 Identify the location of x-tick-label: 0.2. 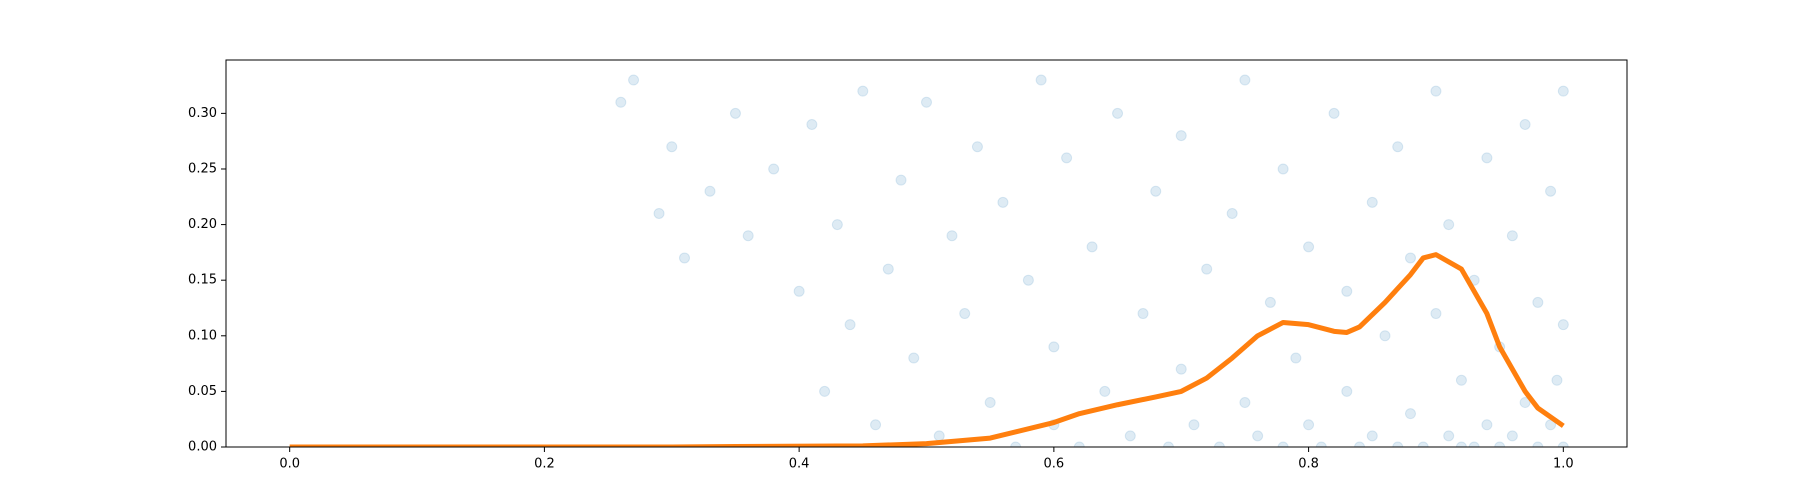
(544, 464).